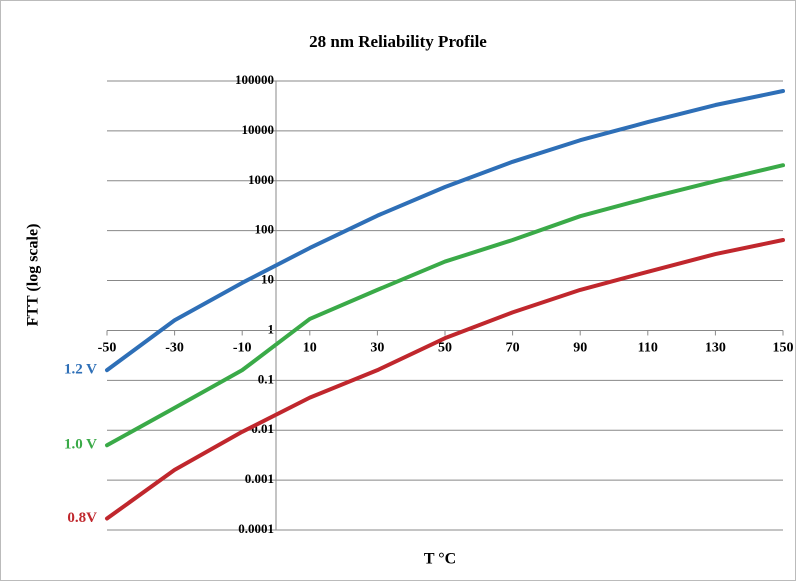 This screenshot has height=581, width=796. What do you see at coordinates (310, 348) in the screenshot?
I see `x-tick-label: 10` at bounding box center [310, 348].